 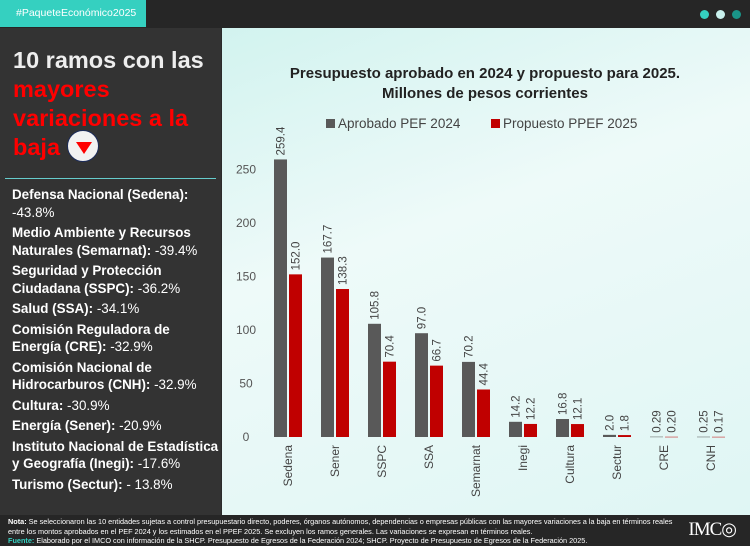 What do you see at coordinates (399, 123) in the screenshot?
I see `legend-label-2024: Aprobado PEF 2024` at bounding box center [399, 123].